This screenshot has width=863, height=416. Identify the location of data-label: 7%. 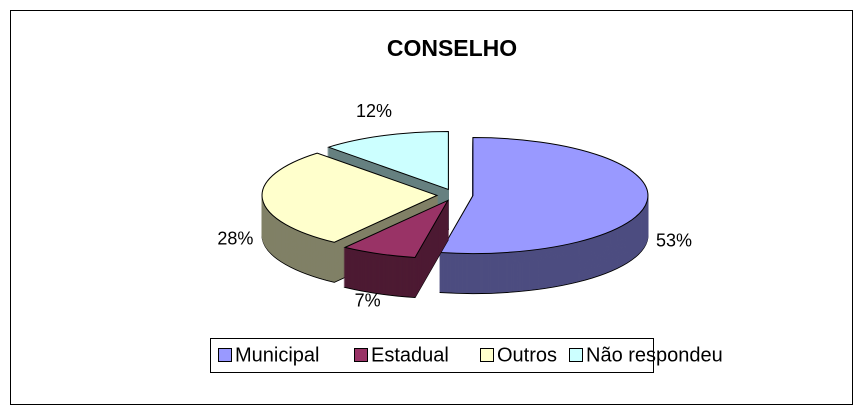
(368, 301).